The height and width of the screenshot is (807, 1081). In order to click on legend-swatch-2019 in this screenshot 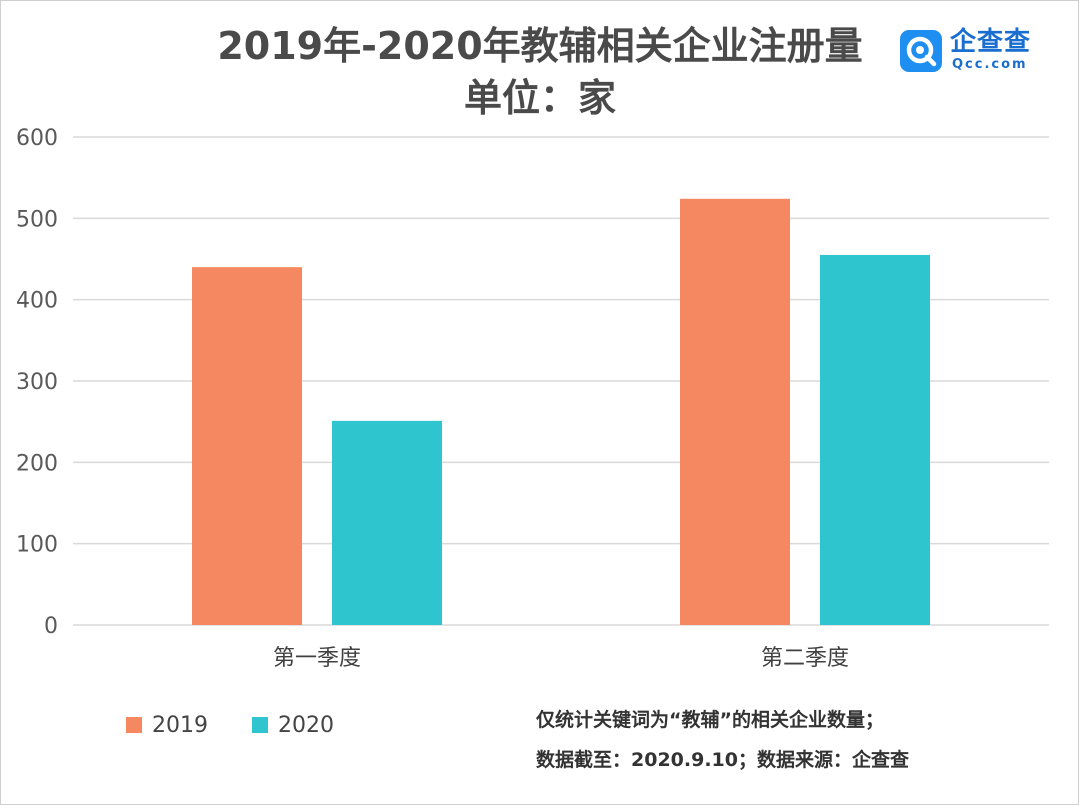, I will do `click(134, 725)`.